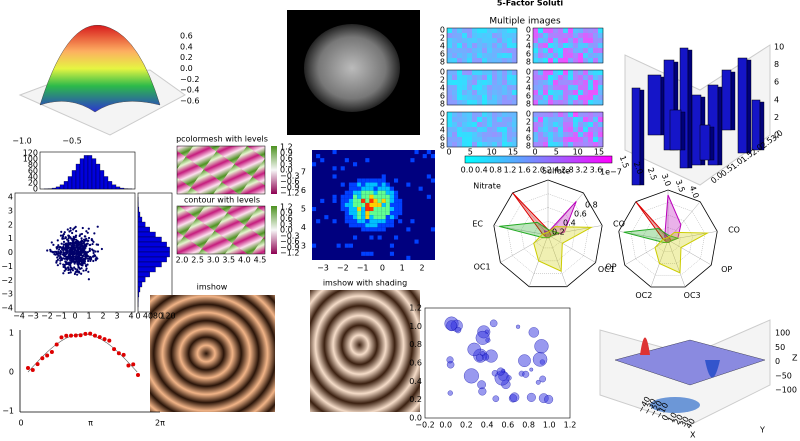  I want to click on wireframe-surface, so click(690, 362).